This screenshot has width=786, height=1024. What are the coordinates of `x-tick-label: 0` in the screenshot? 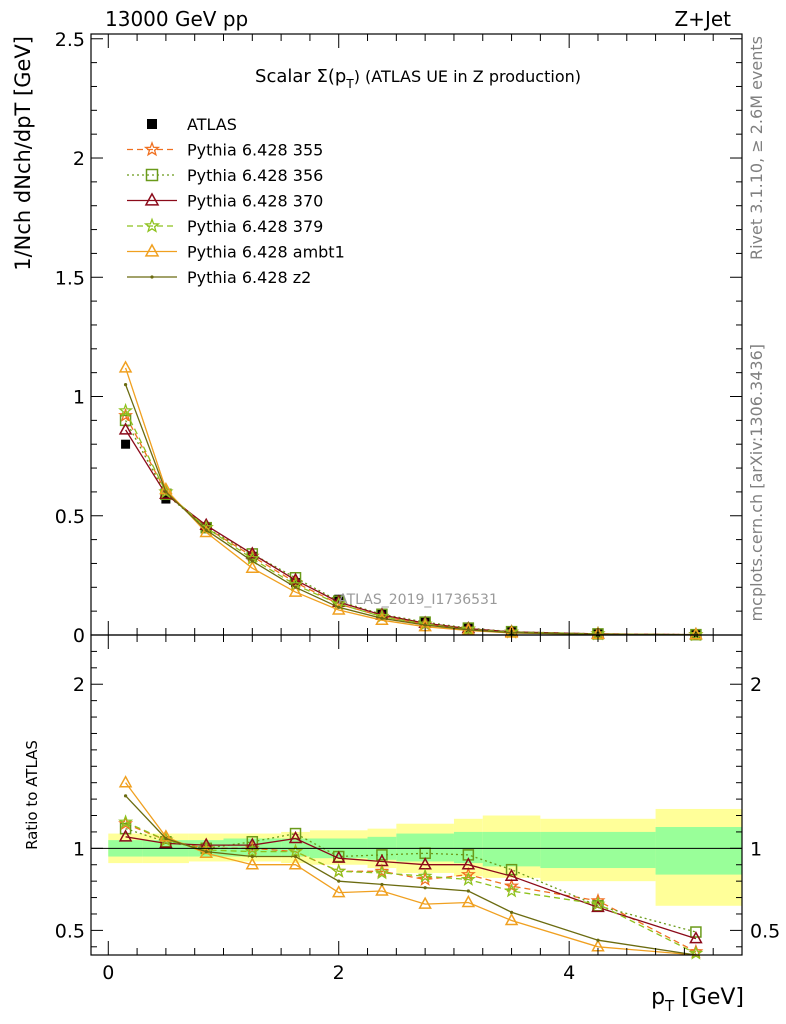 It's located at (108, 973).